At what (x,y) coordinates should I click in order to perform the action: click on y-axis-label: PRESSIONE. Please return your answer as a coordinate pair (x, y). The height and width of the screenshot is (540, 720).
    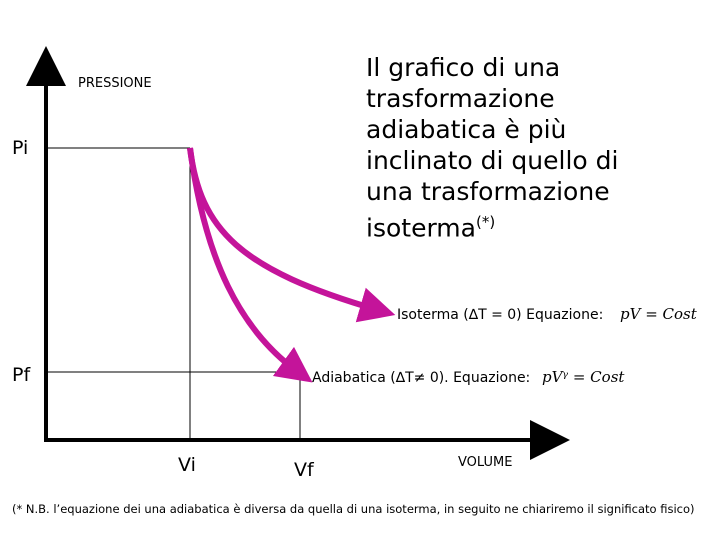
    Looking at the image, I should click on (115, 83).